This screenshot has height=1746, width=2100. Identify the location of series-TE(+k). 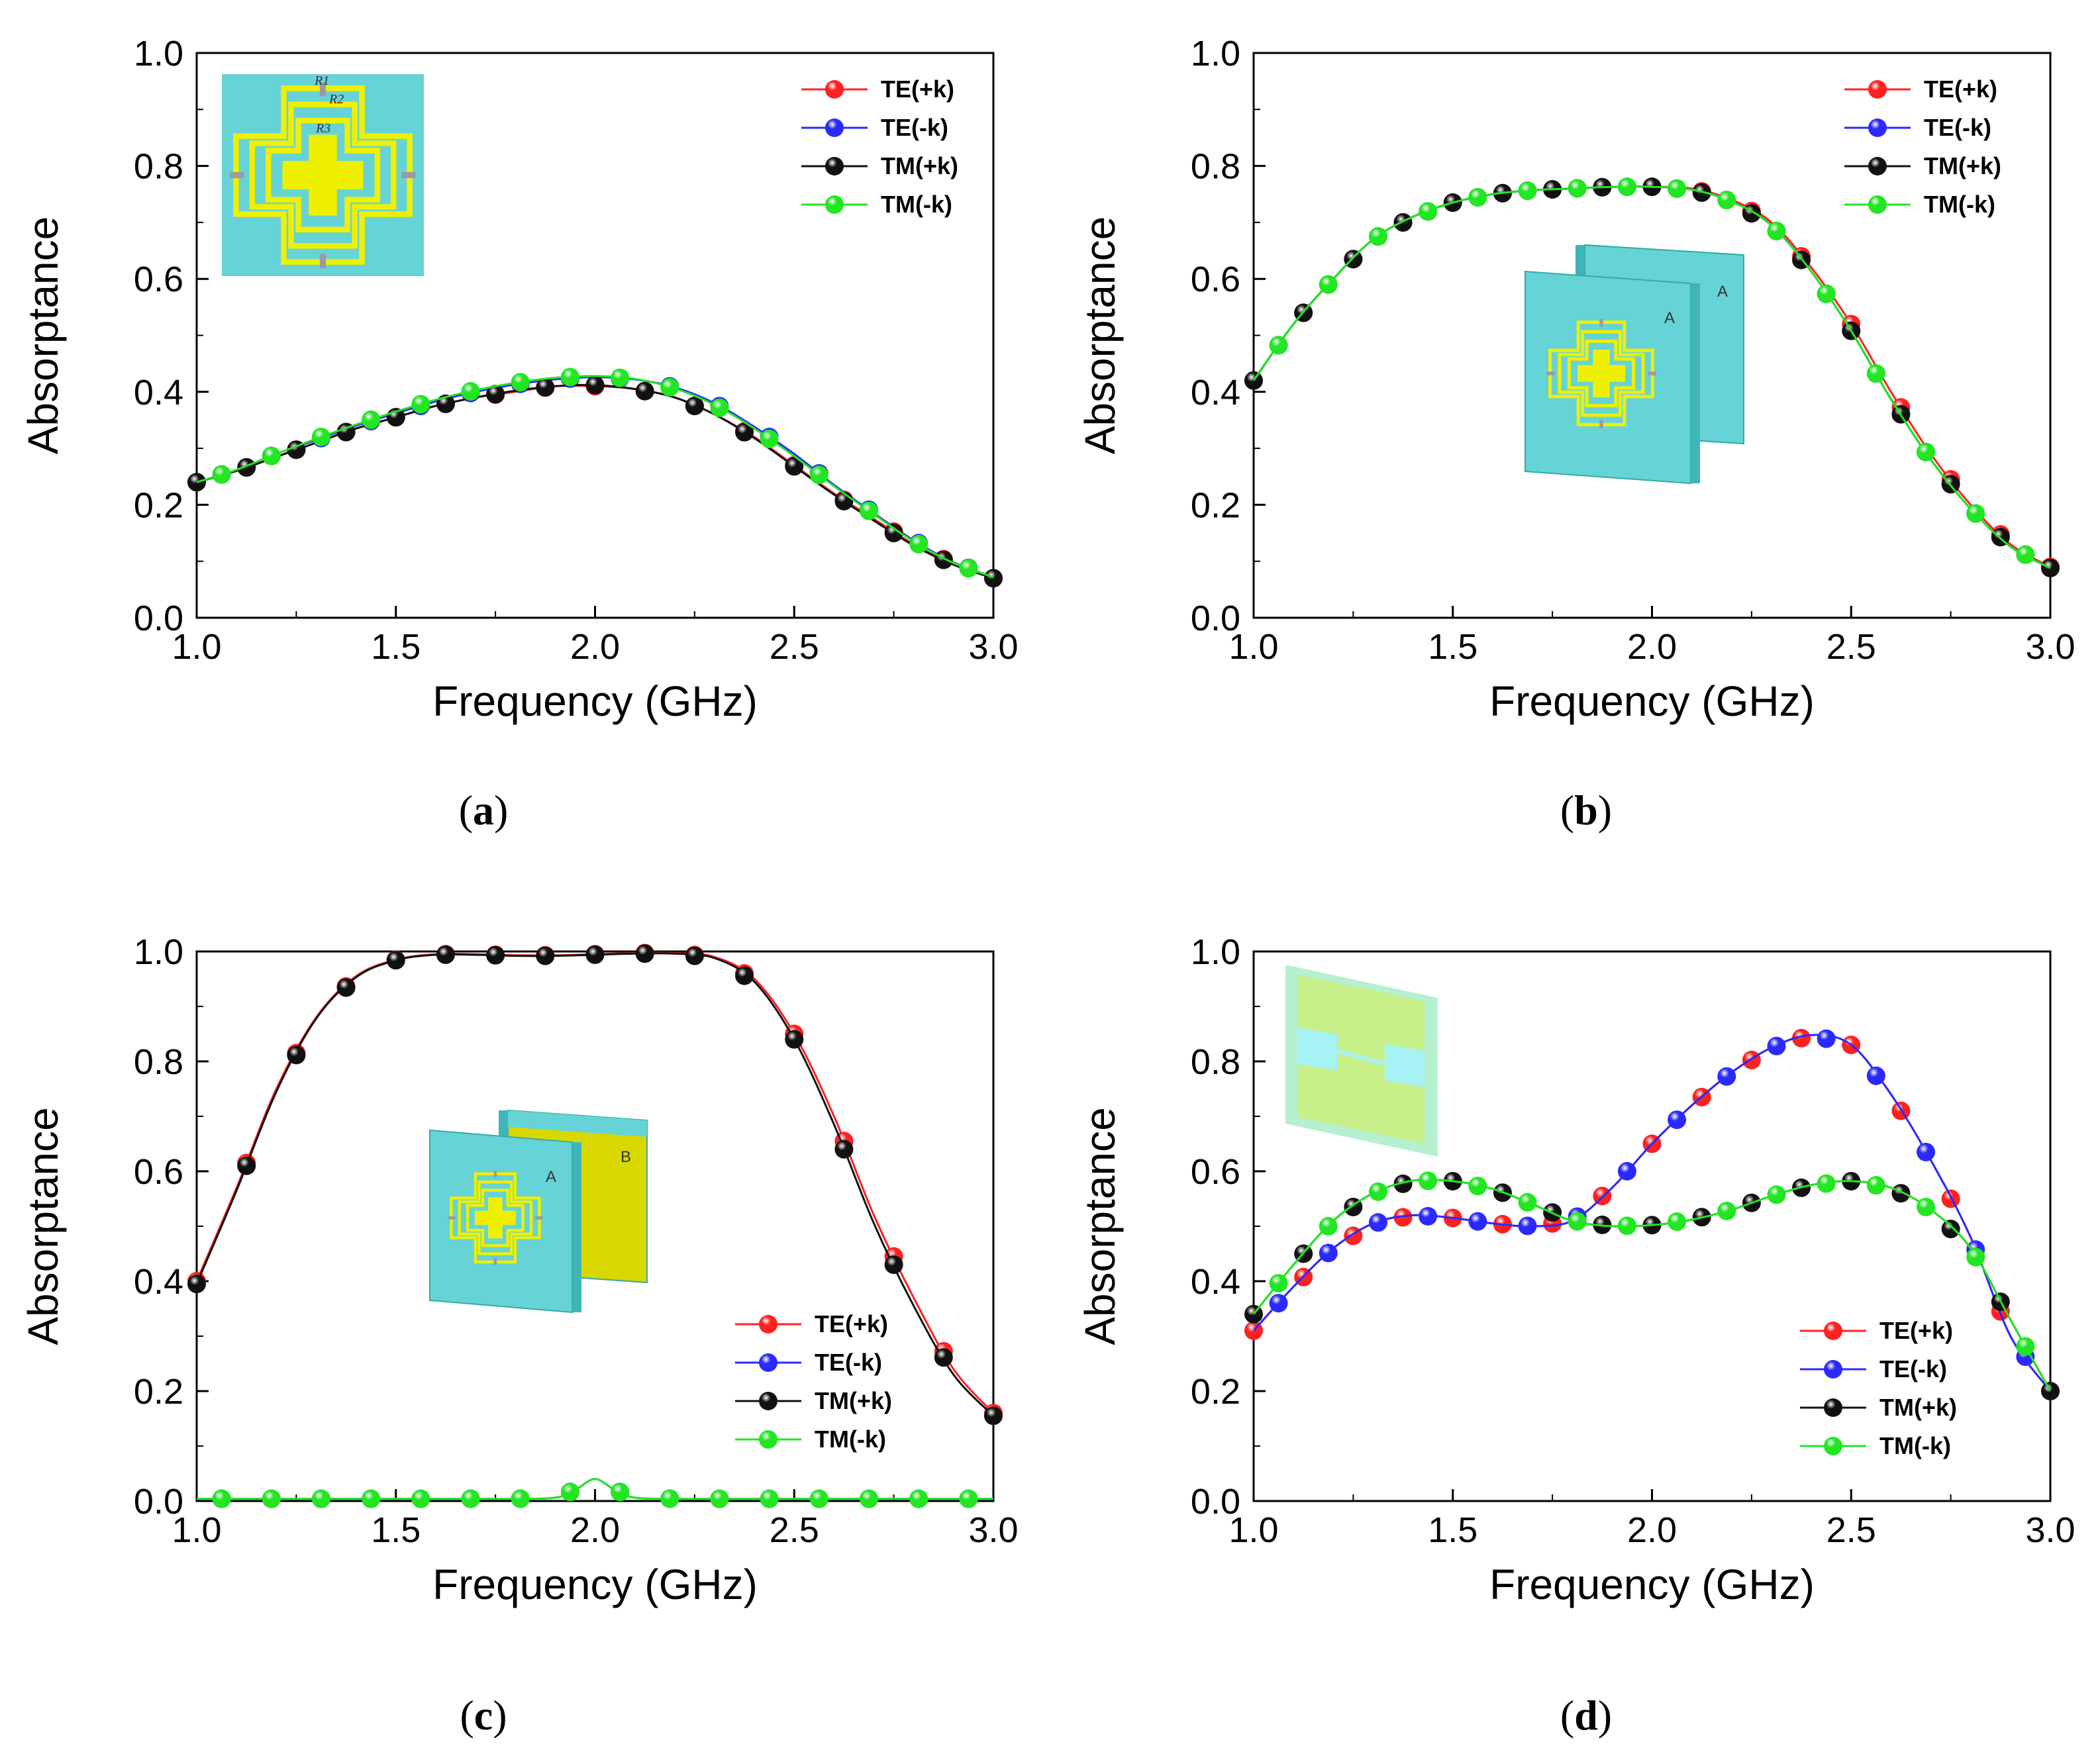
(595, 482).